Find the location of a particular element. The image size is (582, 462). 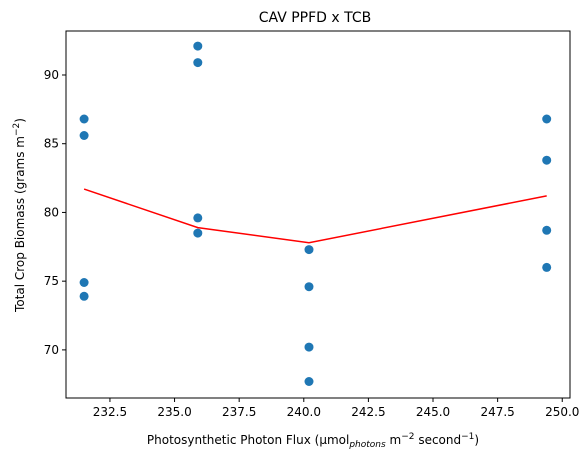

x-axis-title-suffix: ) is located at coordinates (476, 440).